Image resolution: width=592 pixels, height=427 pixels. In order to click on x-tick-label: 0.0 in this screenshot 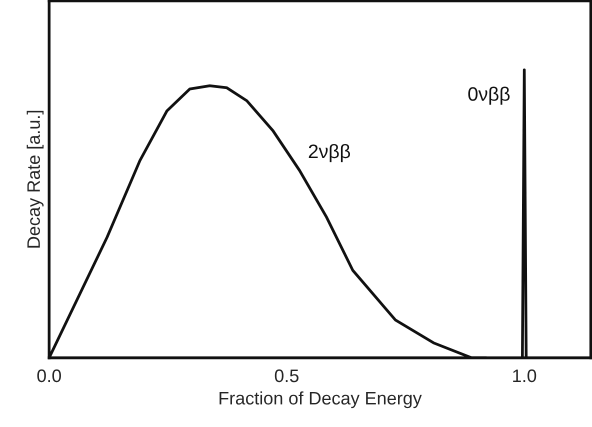, I will do `click(49, 375)`.